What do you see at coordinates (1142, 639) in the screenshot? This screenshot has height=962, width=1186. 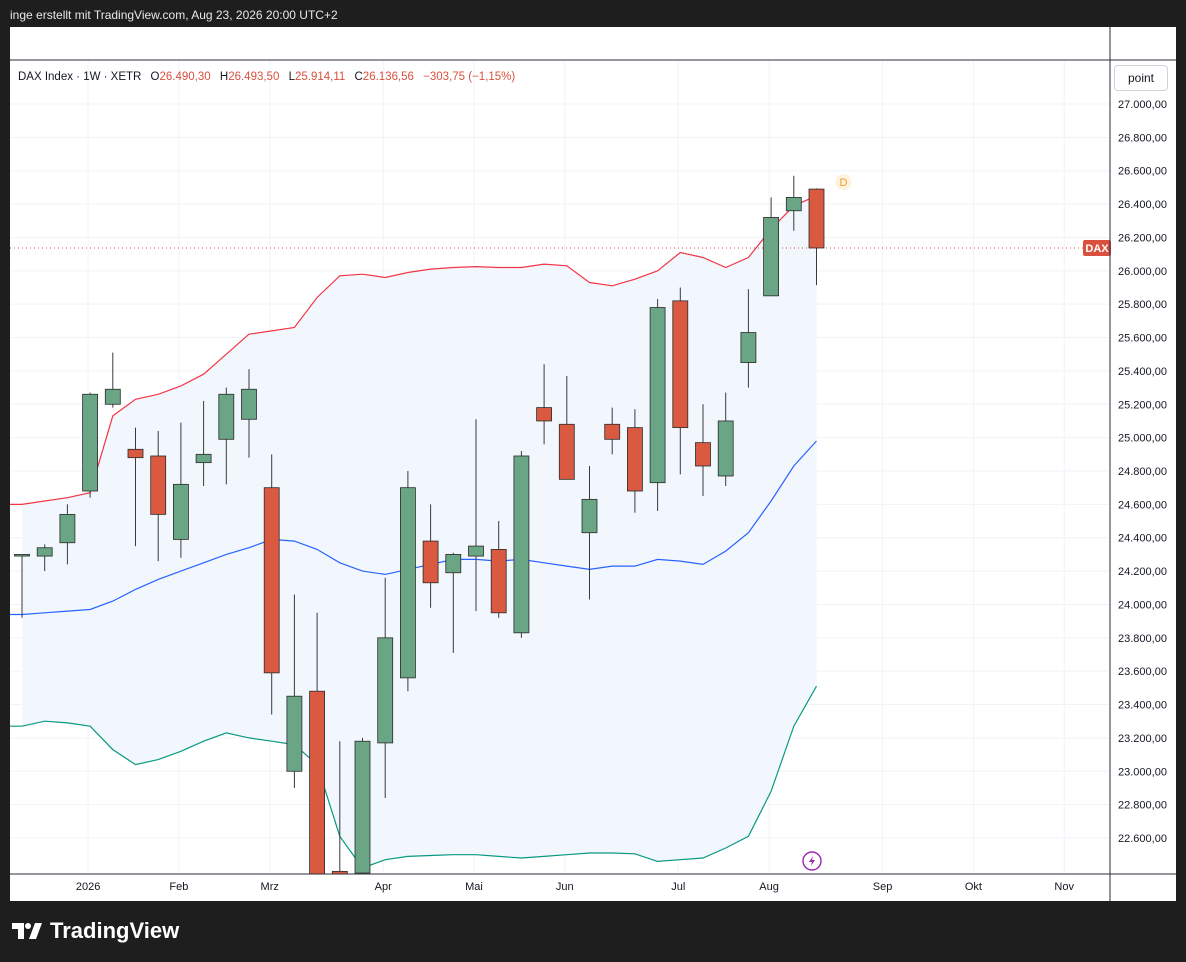 I see `price-tick-label: 23.800,00` at bounding box center [1142, 639].